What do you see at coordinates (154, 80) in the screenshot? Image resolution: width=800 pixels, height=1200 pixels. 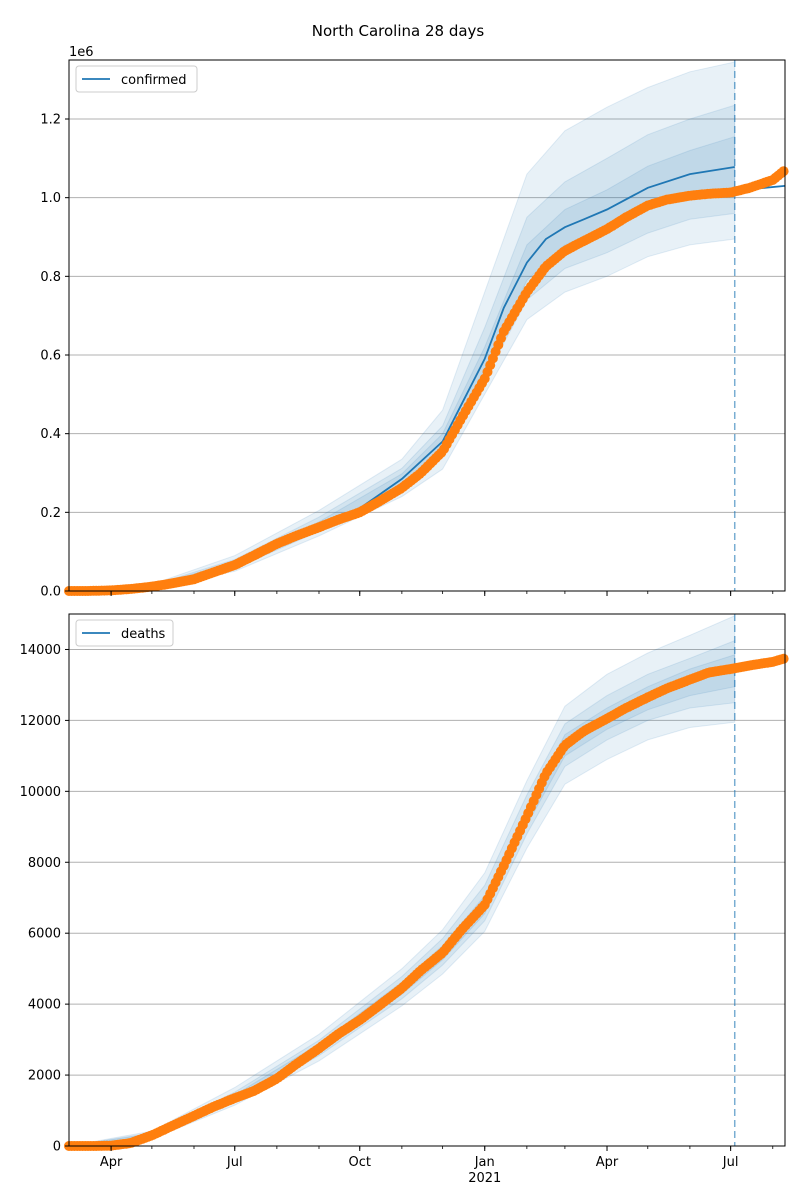 I see `legend-label-confirmed: confirmed` at bounding box center [154, 80].